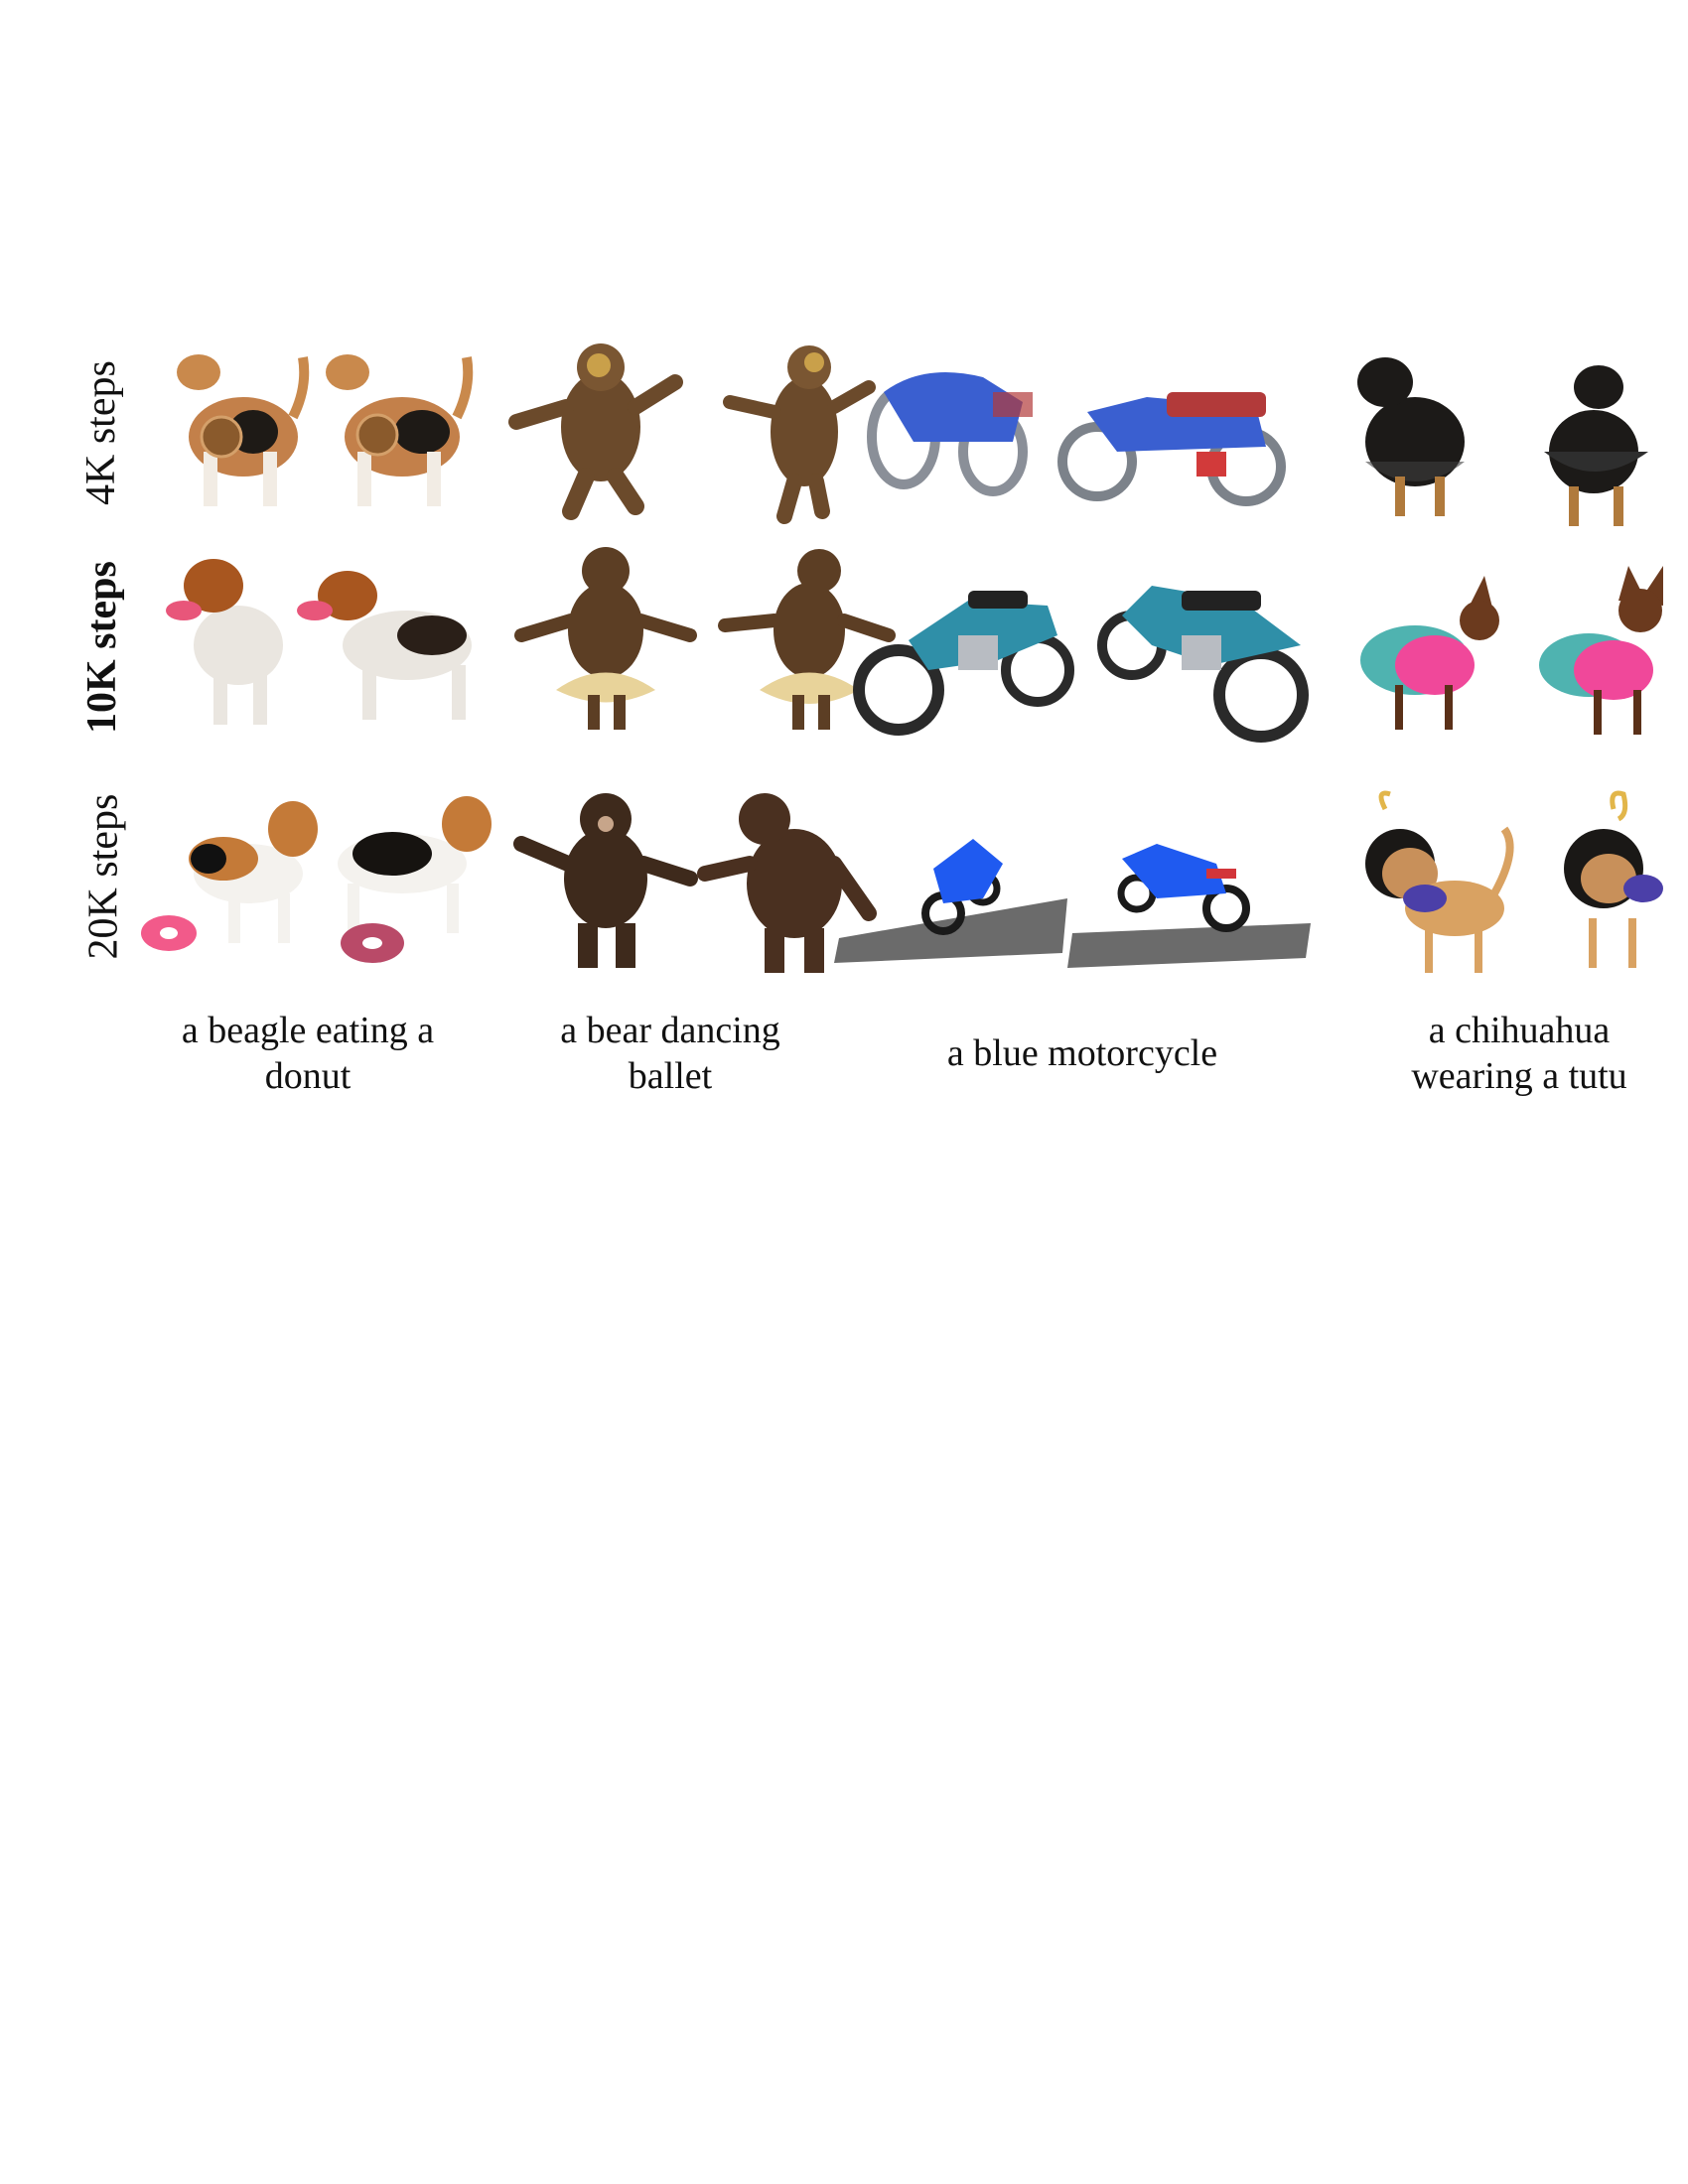 The height and width of the screenshot is (2184, 1688). What do you see at coordinates (1204, 655) in the screenshot?
I see `thumb-motorcycle-10k-view2` at bounding box center [1204, 655].